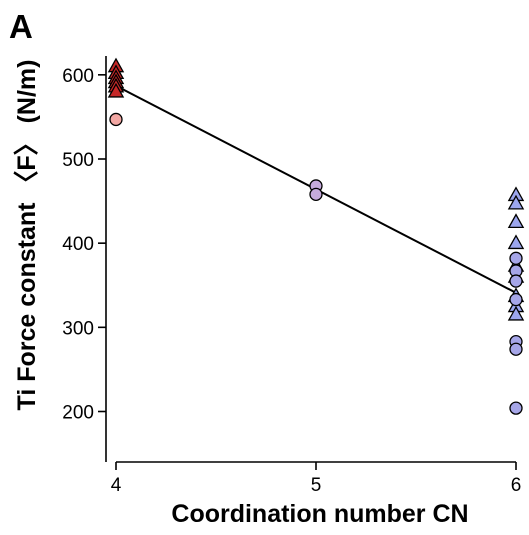 This screenshot has height=535, width=529. What do you see at coordinates (78, 244) in the screenshot?
I see `y-tick-label: 400` at bounding box center [78, 244].